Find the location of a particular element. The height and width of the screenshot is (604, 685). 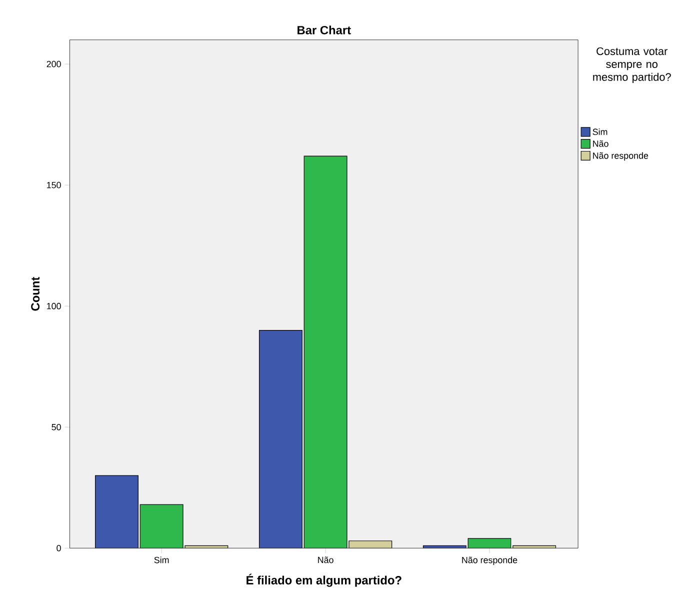

y-tick-label: 200 is located at coordinates (53, 64).